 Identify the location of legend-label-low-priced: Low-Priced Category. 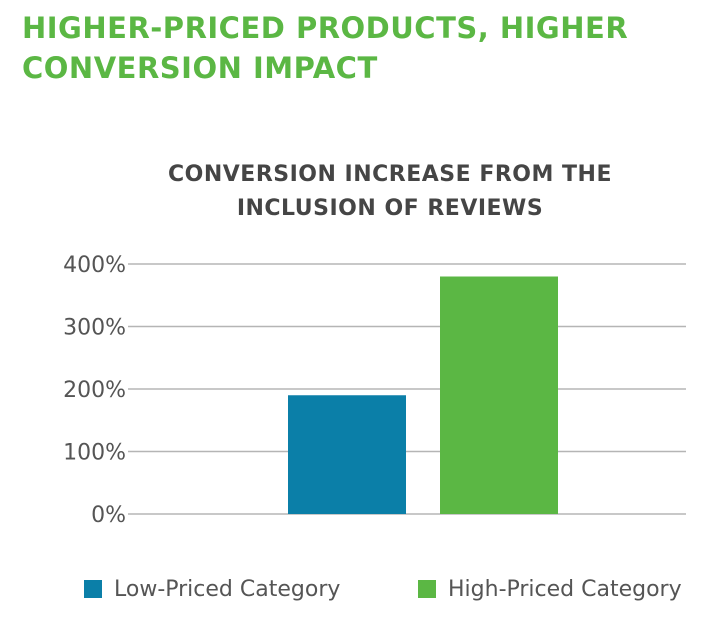
(227, 589).